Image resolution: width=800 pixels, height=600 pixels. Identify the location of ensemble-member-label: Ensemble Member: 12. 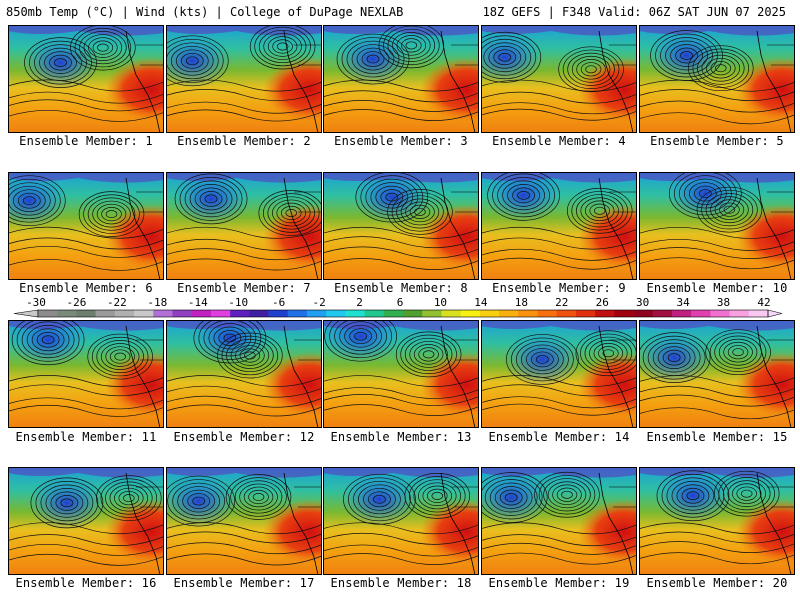
(244, 437).